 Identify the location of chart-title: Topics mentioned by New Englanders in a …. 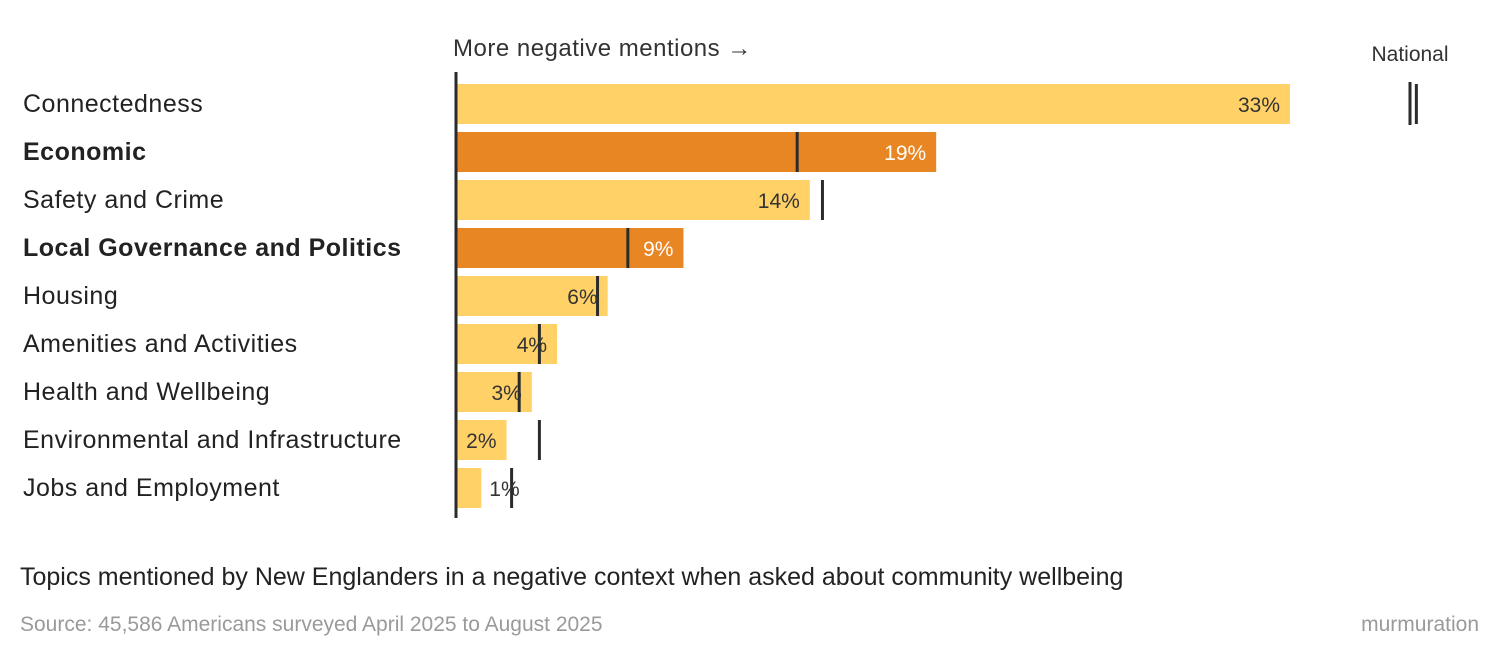
(571, 577).